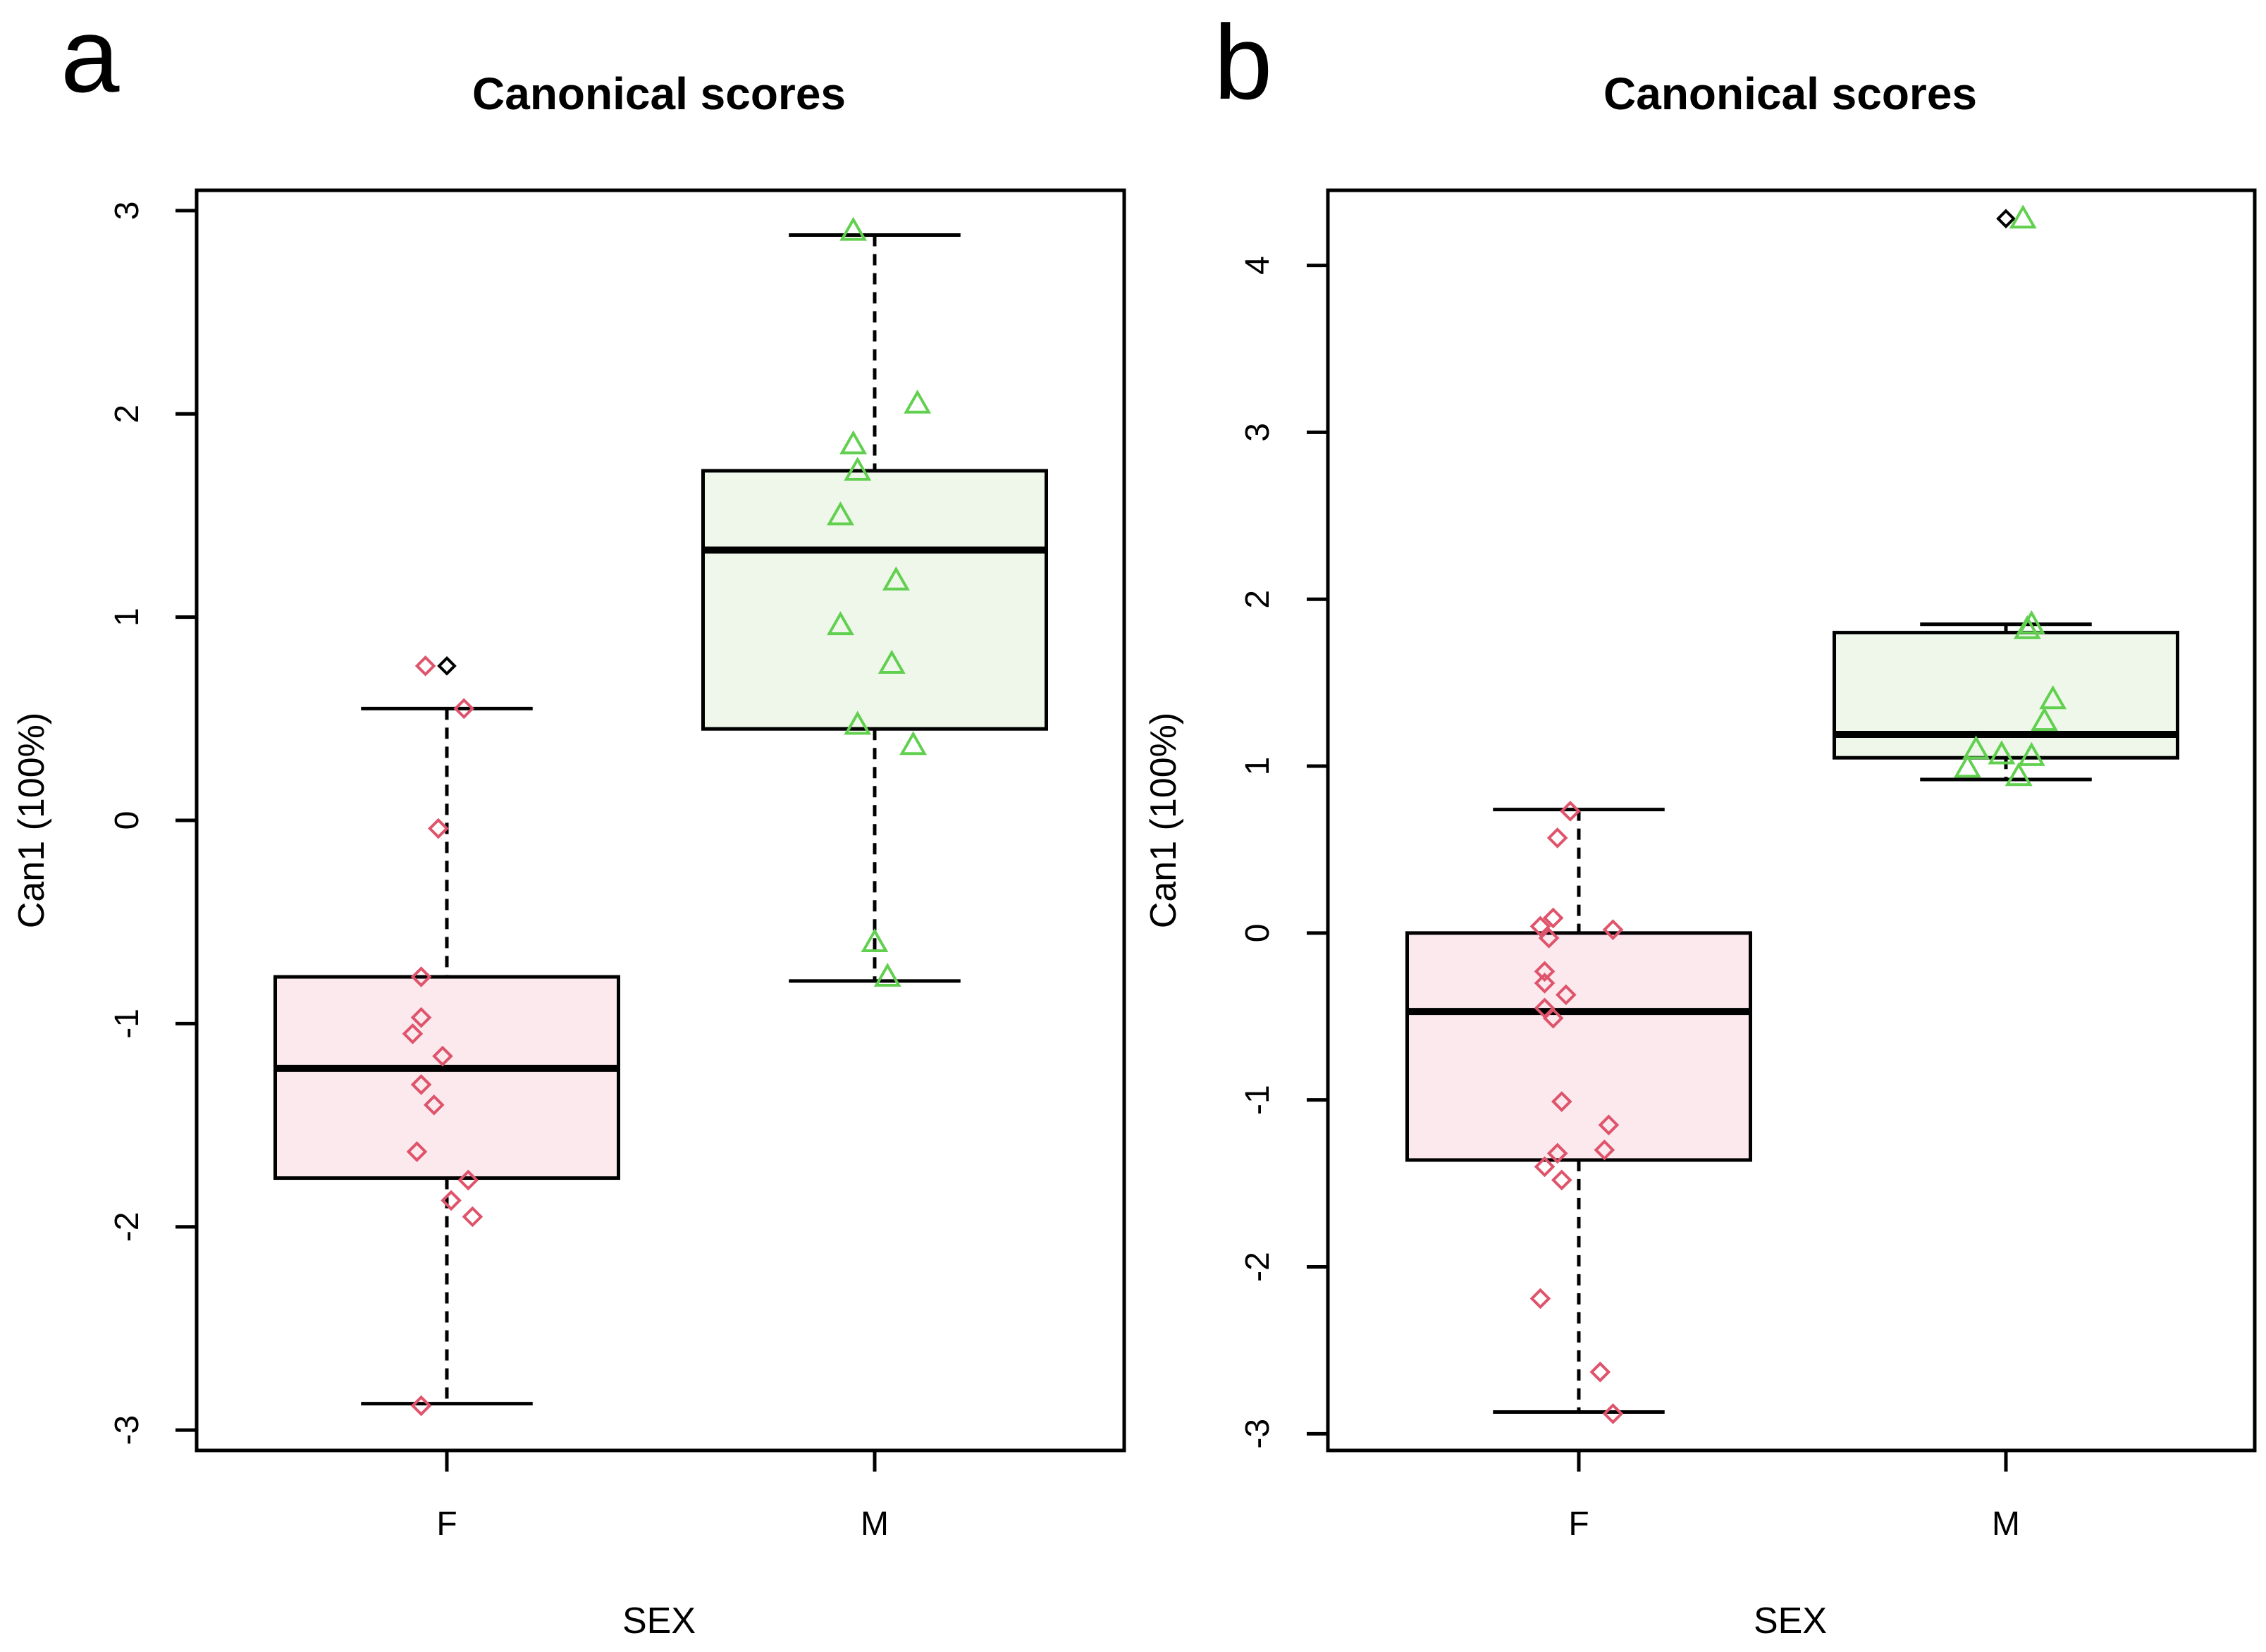  What do you see at coordinates (153, 823) in the screenshot?
I see `y-axis: -3 -2 -1 0 1 2 3` at bounding box center [153, 823].